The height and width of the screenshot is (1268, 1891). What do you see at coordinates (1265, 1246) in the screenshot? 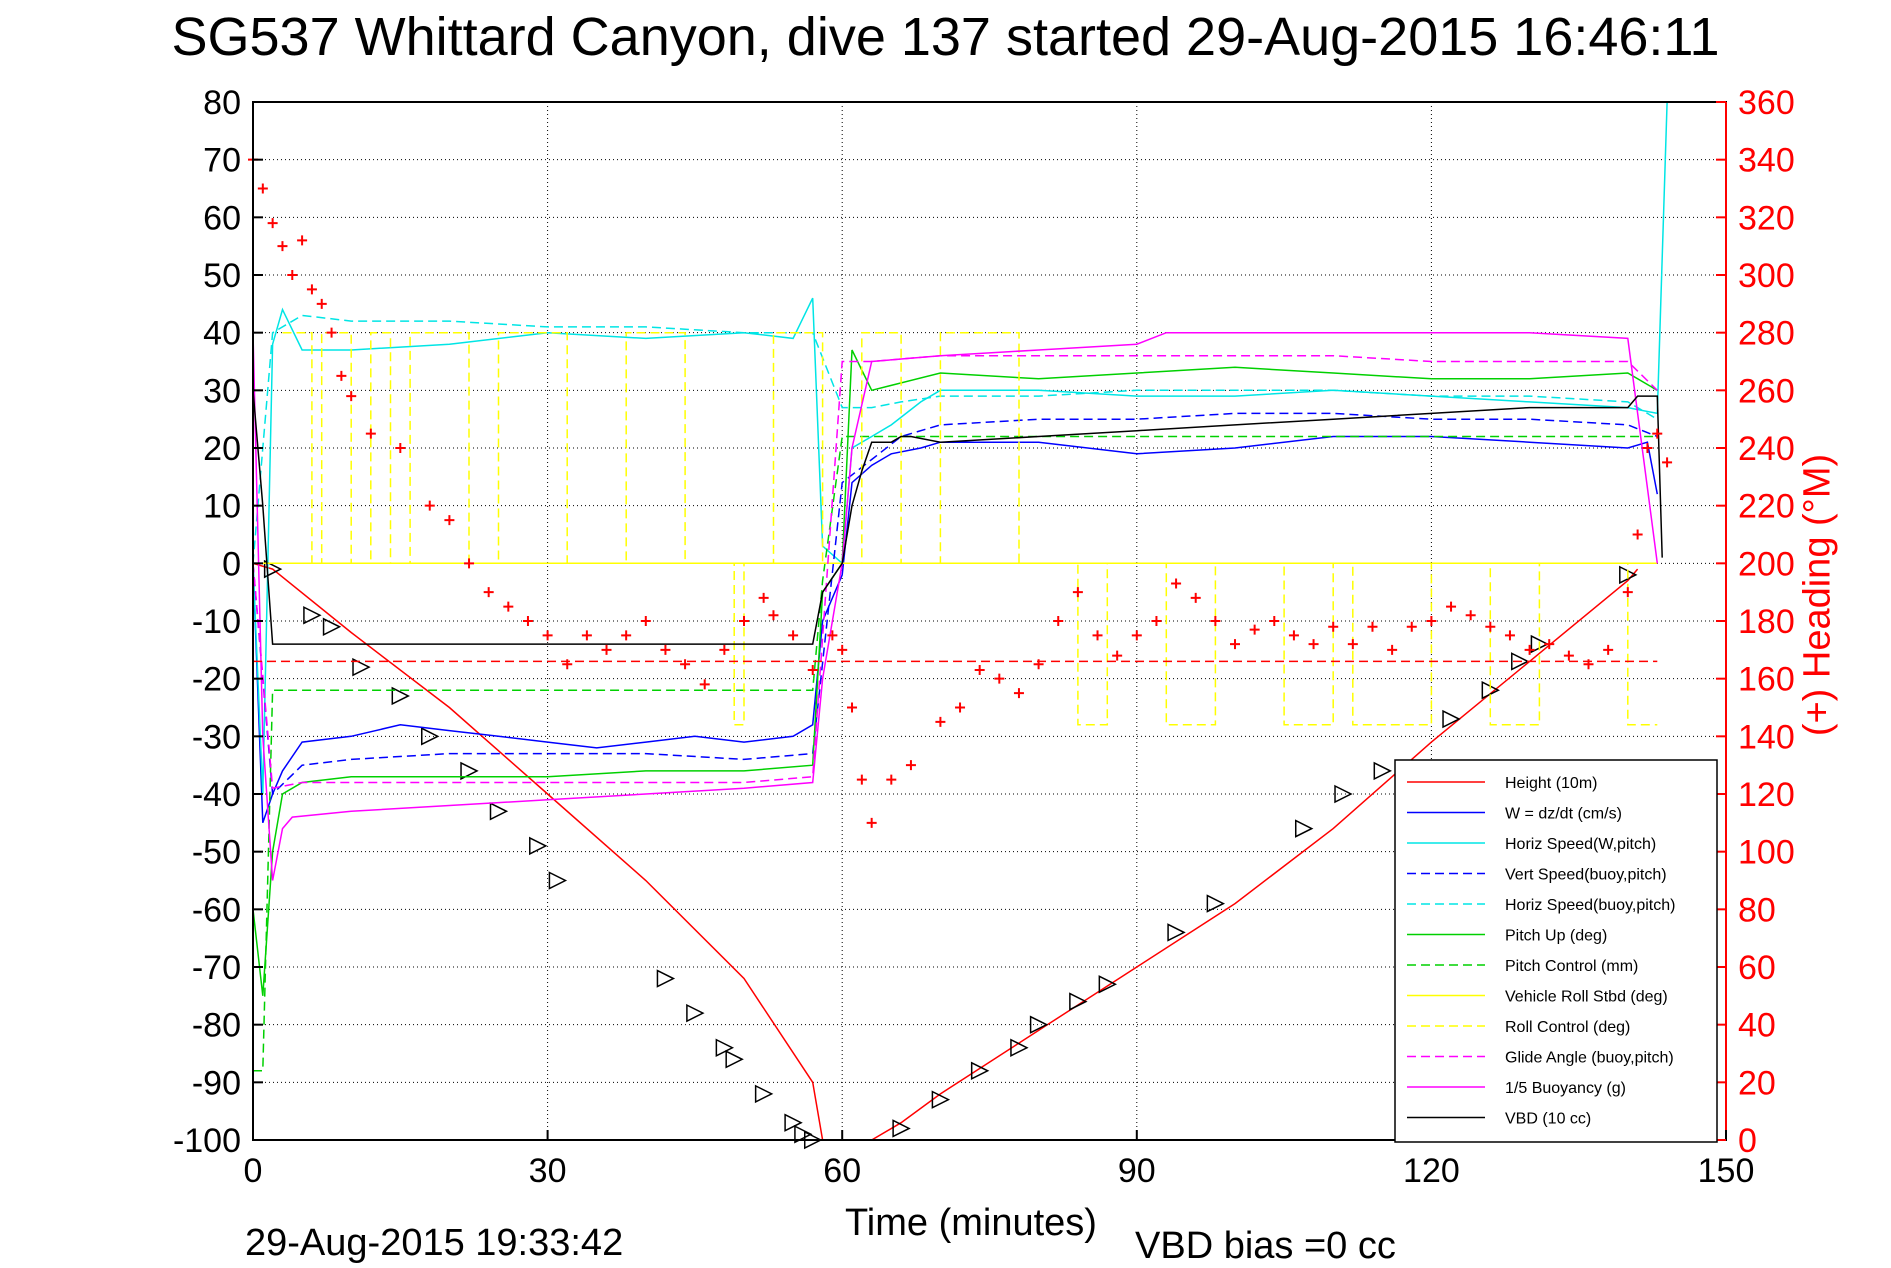
I see `vbd-bias-label: VBD bias =0 cc` at bounding box center [1265, 1246].